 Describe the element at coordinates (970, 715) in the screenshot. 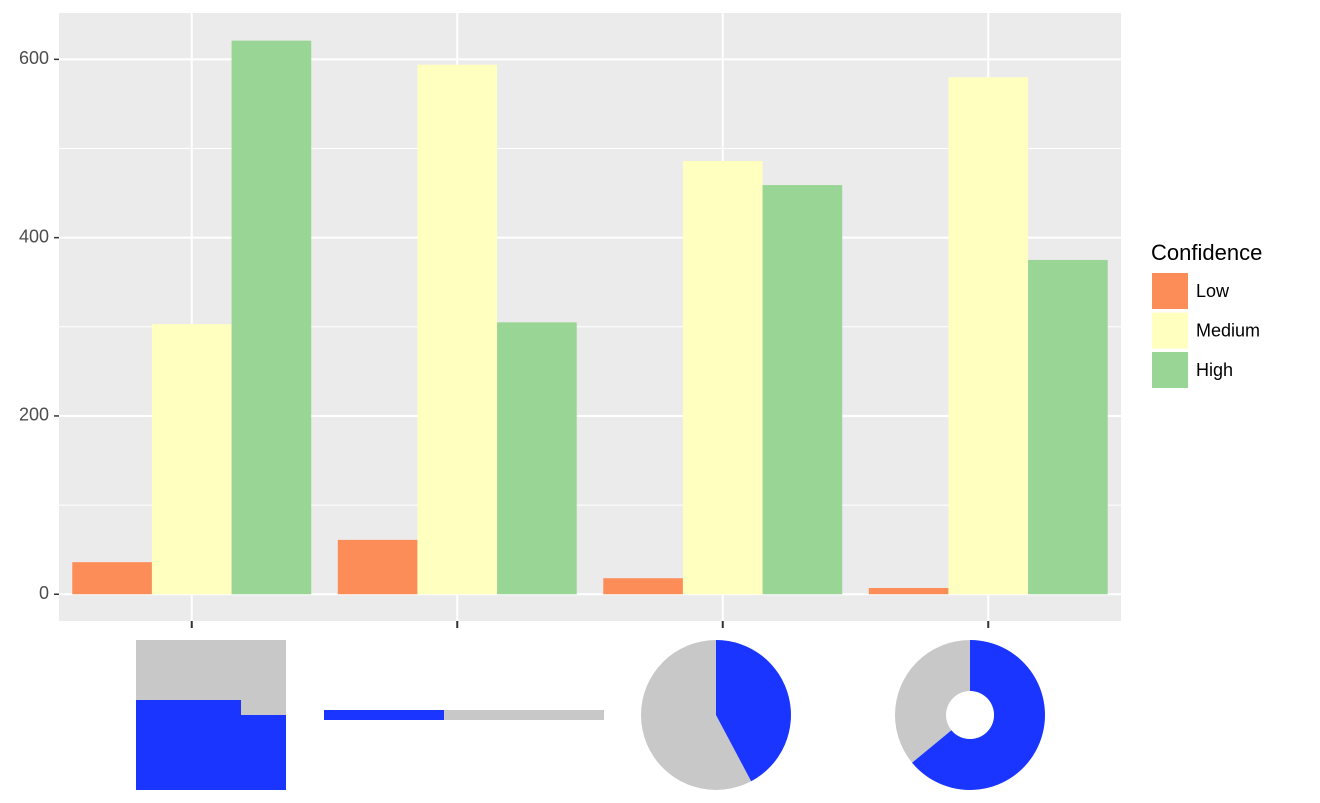

I see `icon-donut` at that location.